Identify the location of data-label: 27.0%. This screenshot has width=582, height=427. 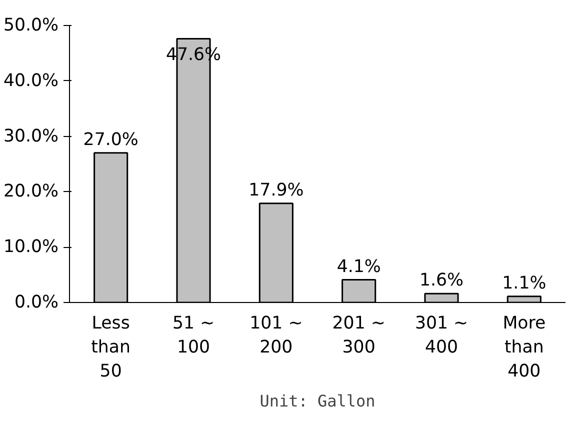
(110, 140).